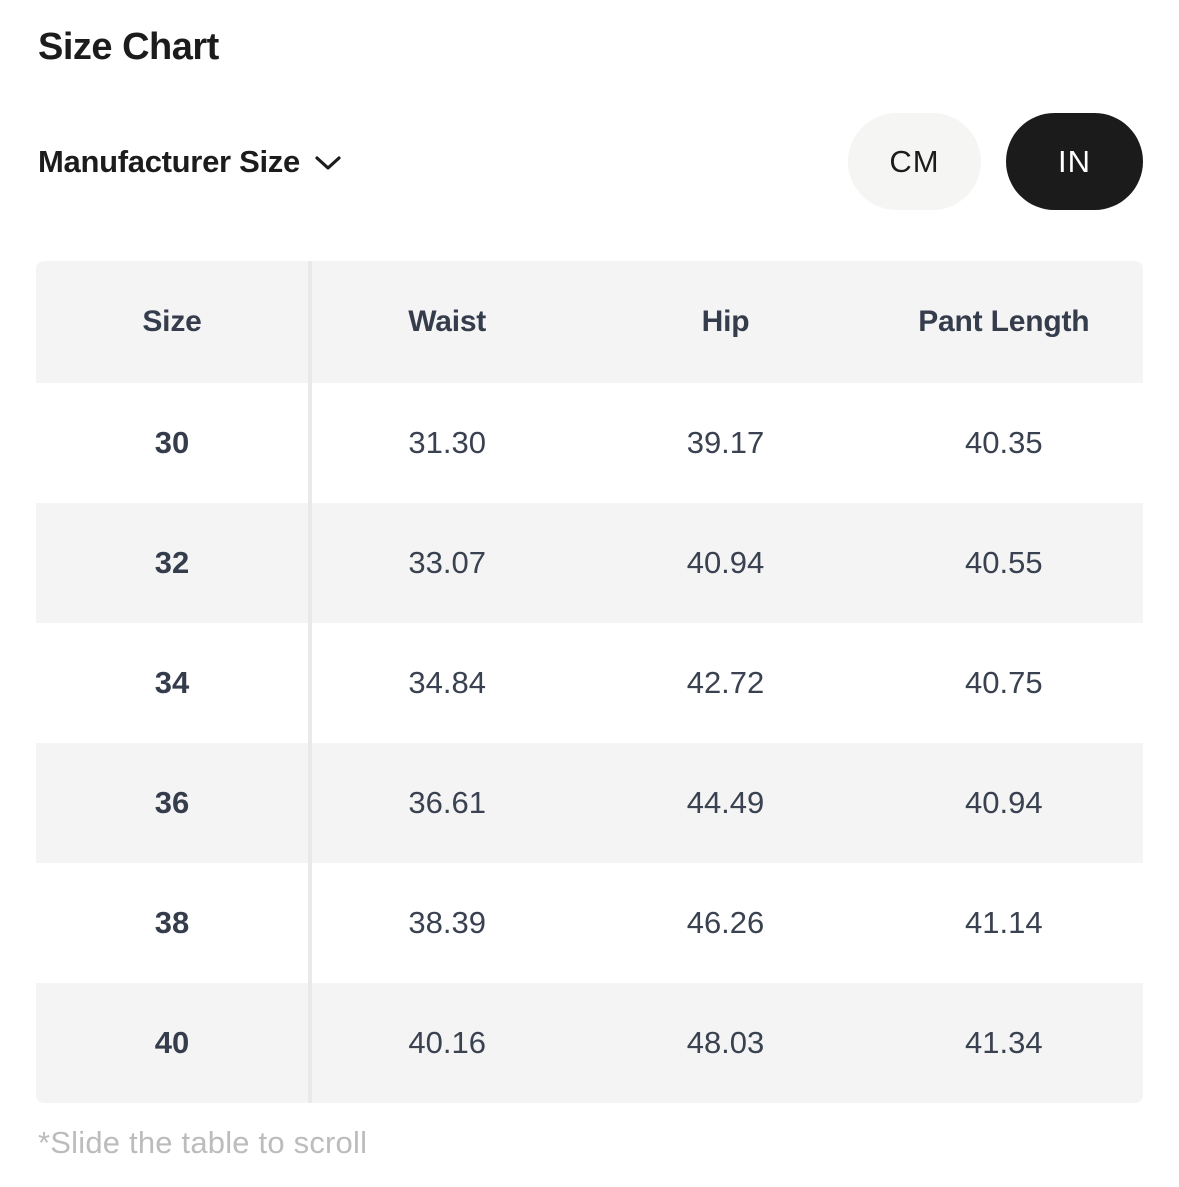  I want to click on waist-cell: 38.39, so click(447, 922).